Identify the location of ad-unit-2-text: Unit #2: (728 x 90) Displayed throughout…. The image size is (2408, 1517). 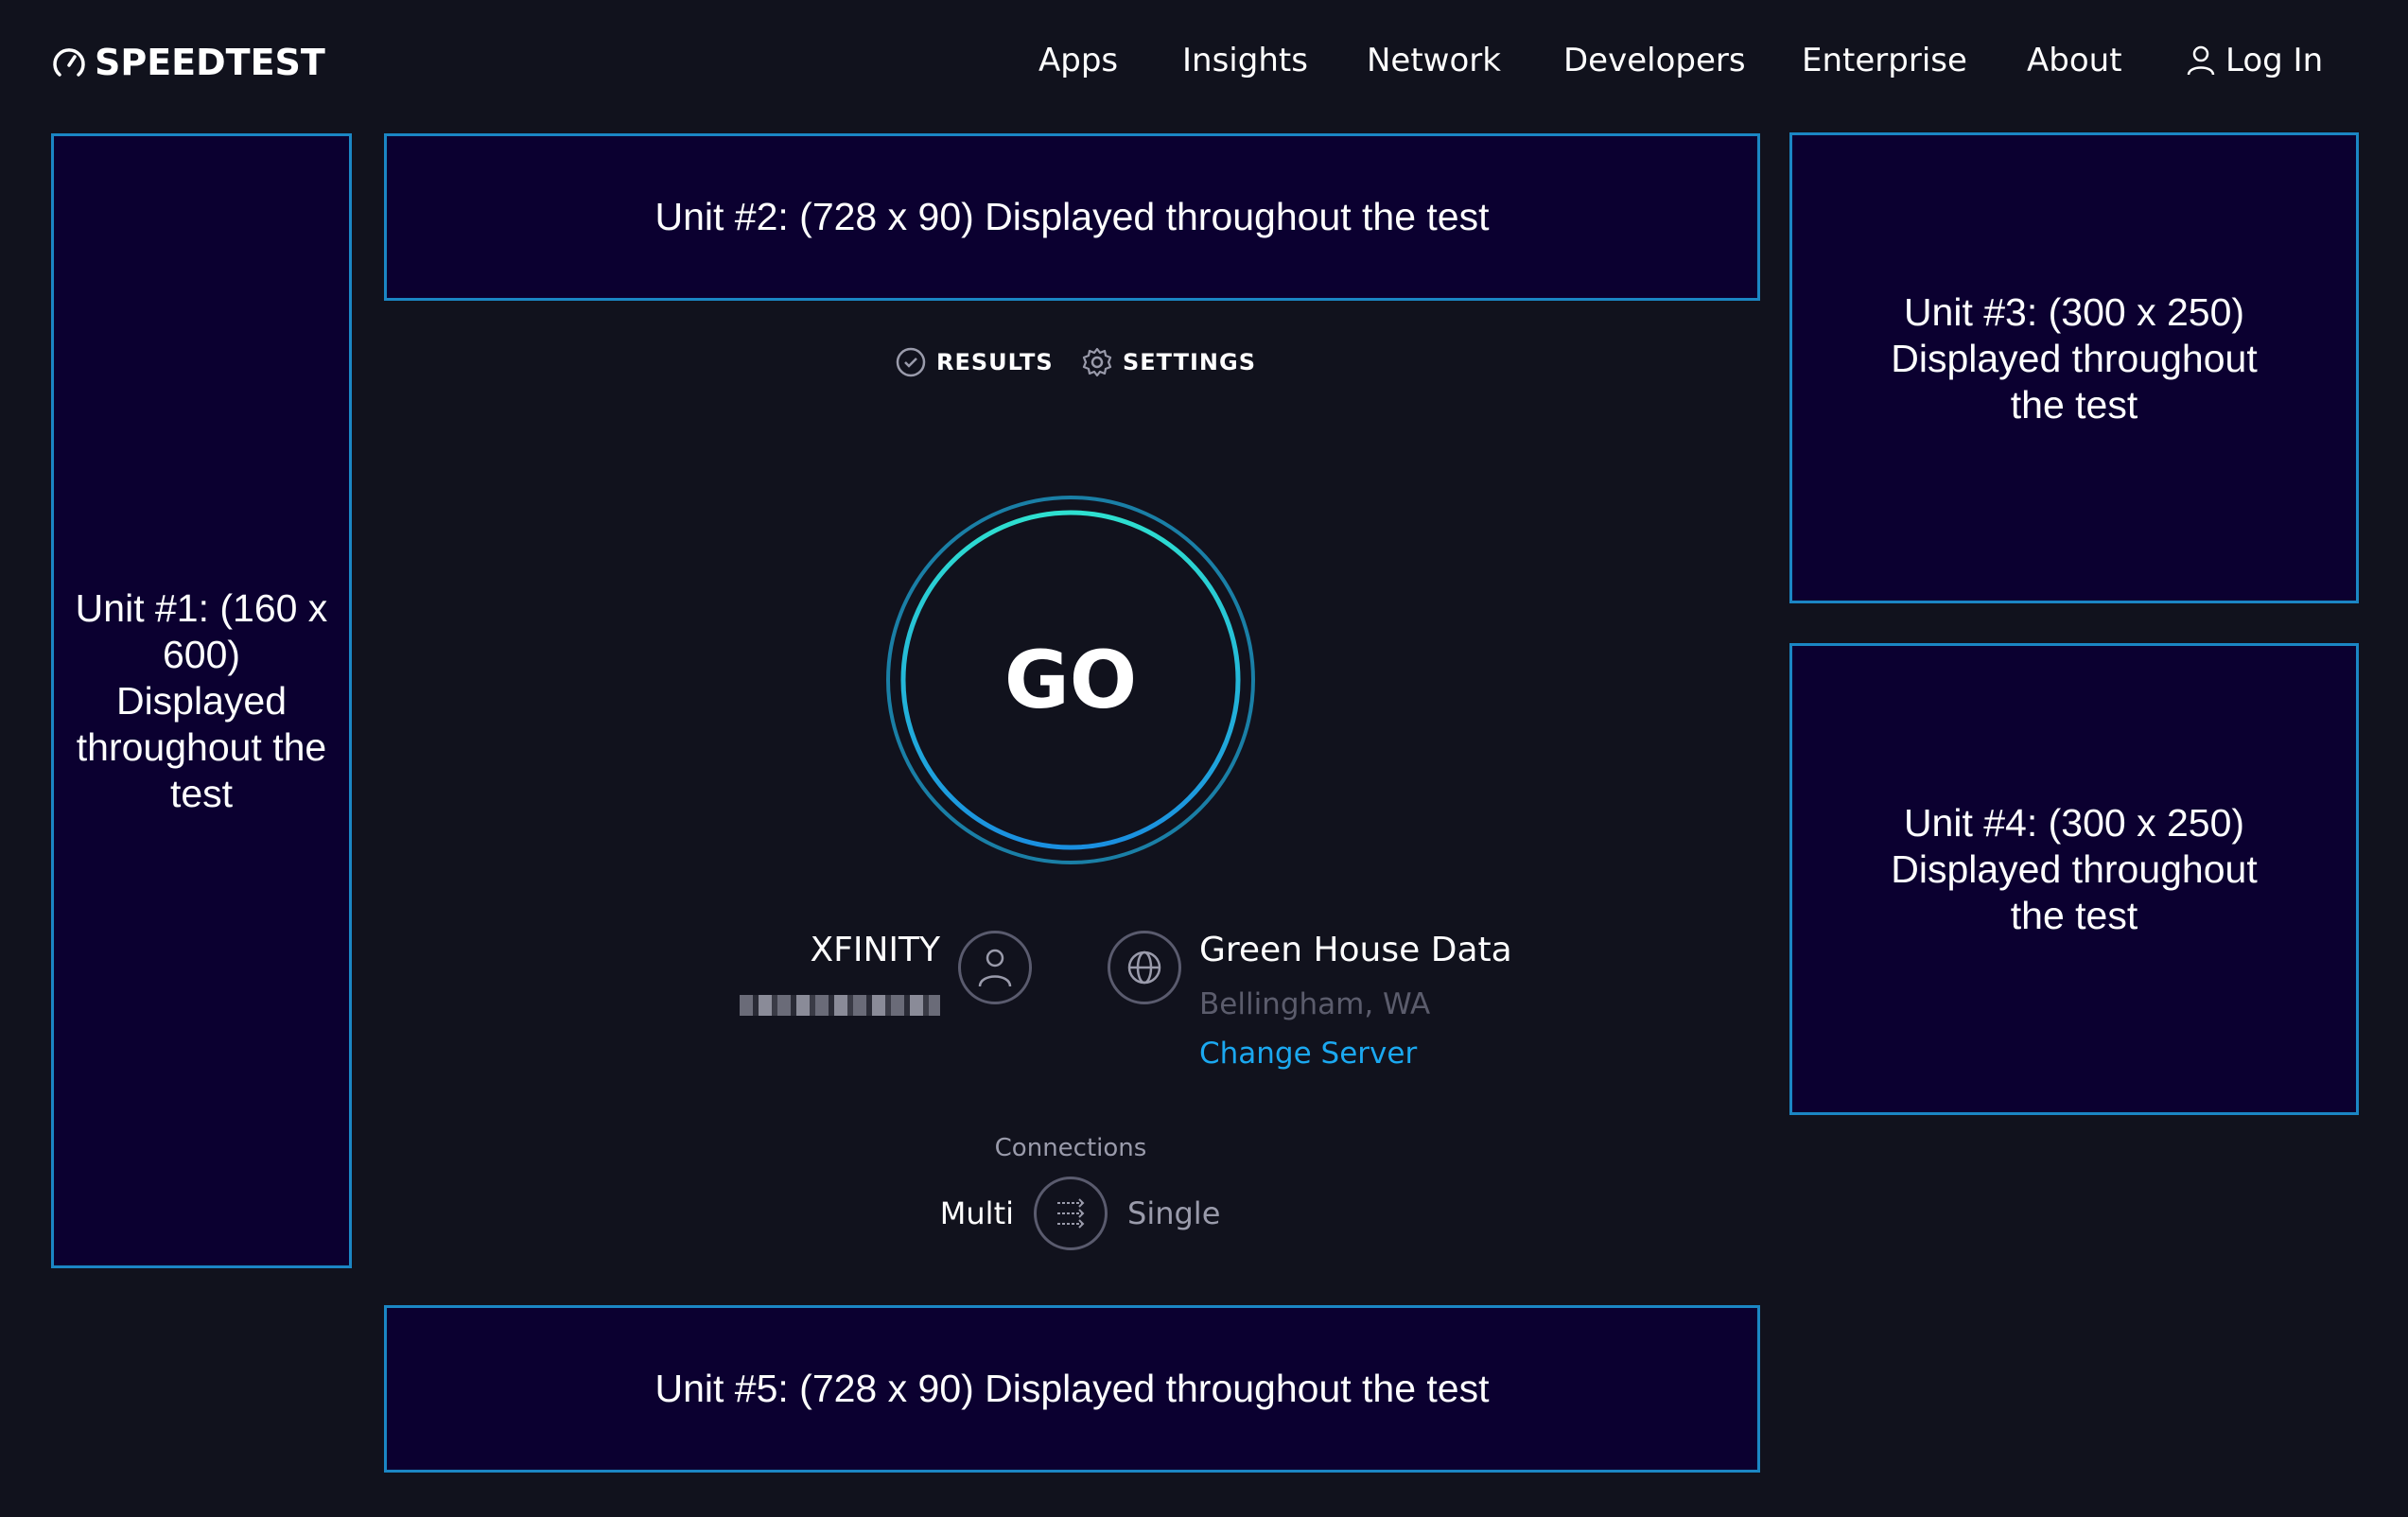
(1072, 216).